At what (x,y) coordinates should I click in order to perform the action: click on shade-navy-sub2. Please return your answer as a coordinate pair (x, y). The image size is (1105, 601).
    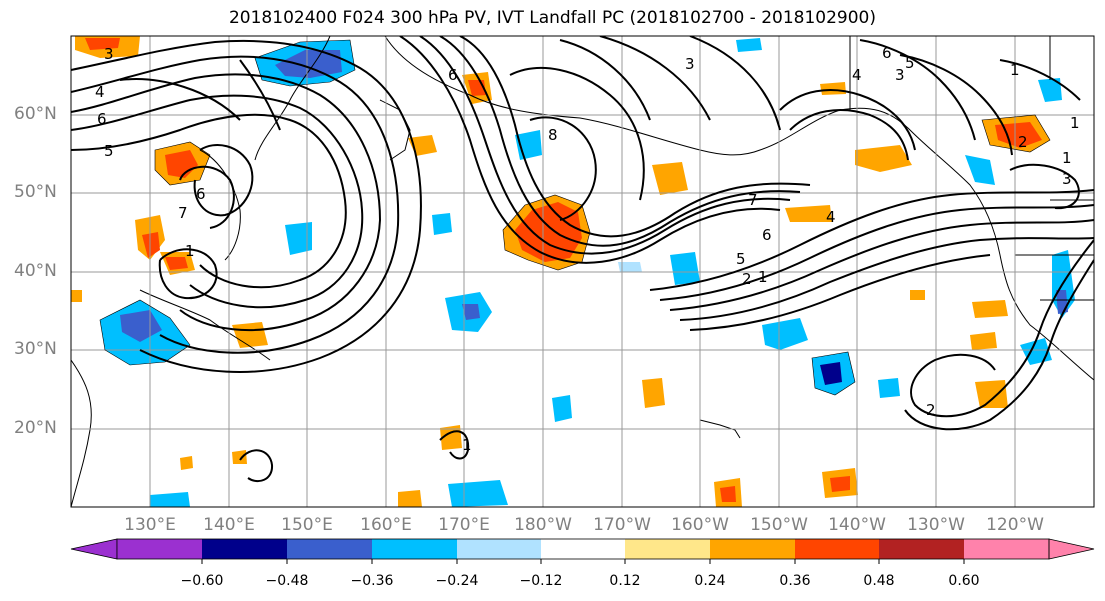
    Looking at the image, I should click on (831, 373).